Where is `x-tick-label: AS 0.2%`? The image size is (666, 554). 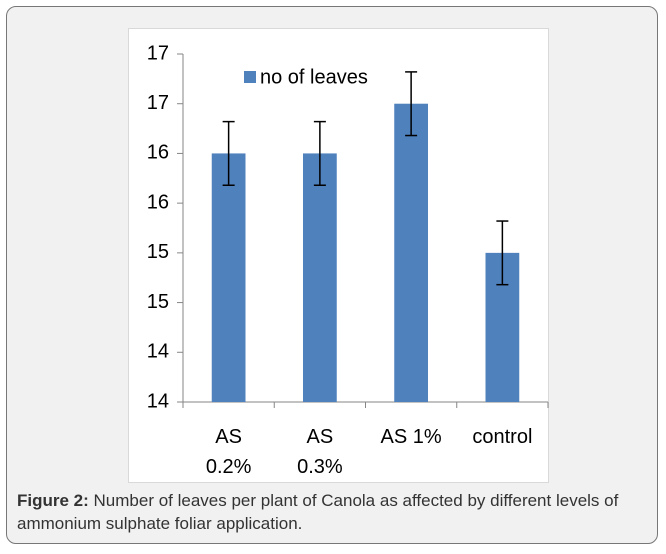
x-tick-label: AS 0.2% is located at coordinates (228, 452).